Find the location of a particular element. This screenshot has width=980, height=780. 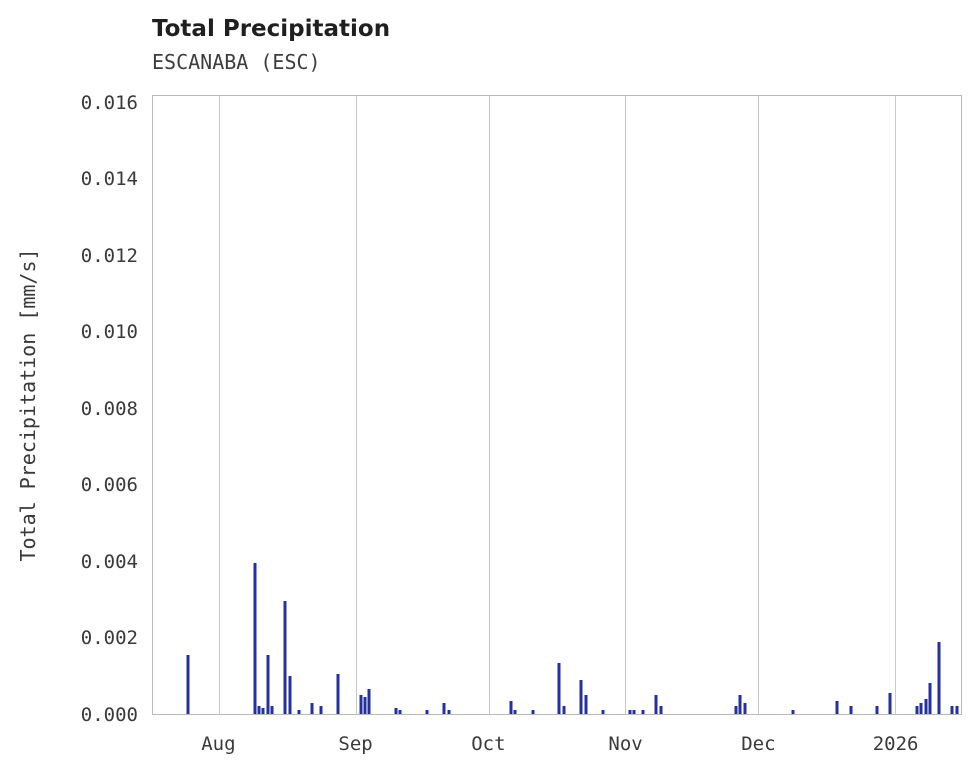

y-tick-label: 0.006 is located at coordinates (109, 485).